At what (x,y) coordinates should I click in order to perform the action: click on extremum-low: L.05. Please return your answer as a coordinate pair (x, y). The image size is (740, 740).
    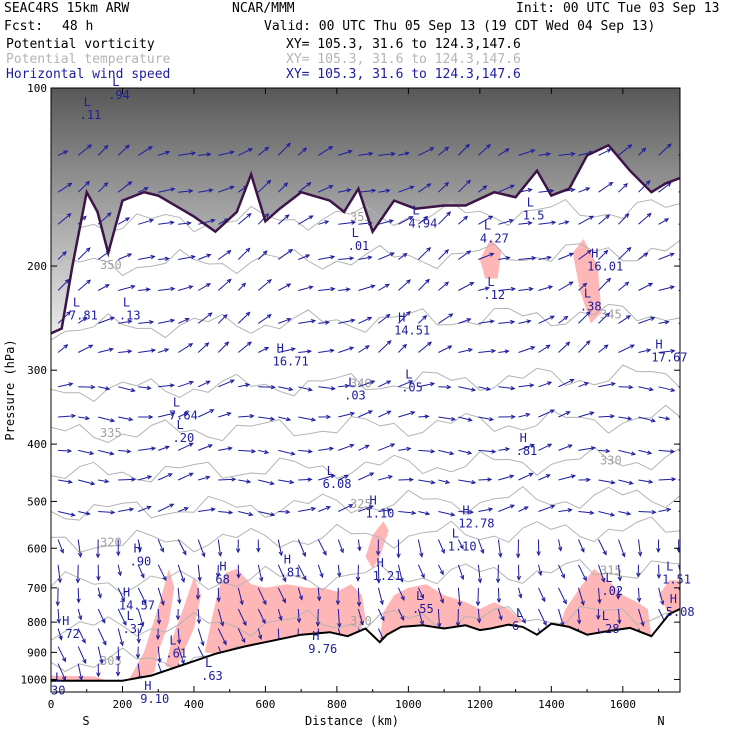
    Looking at the image, I should click on (412, 380).